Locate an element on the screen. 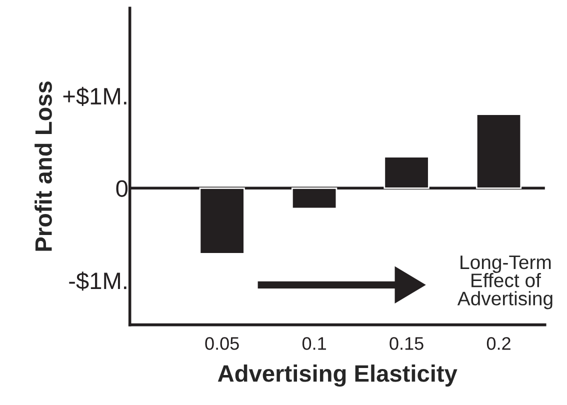  x-tick-label: 0.2 is located at coordinates (498, 343).